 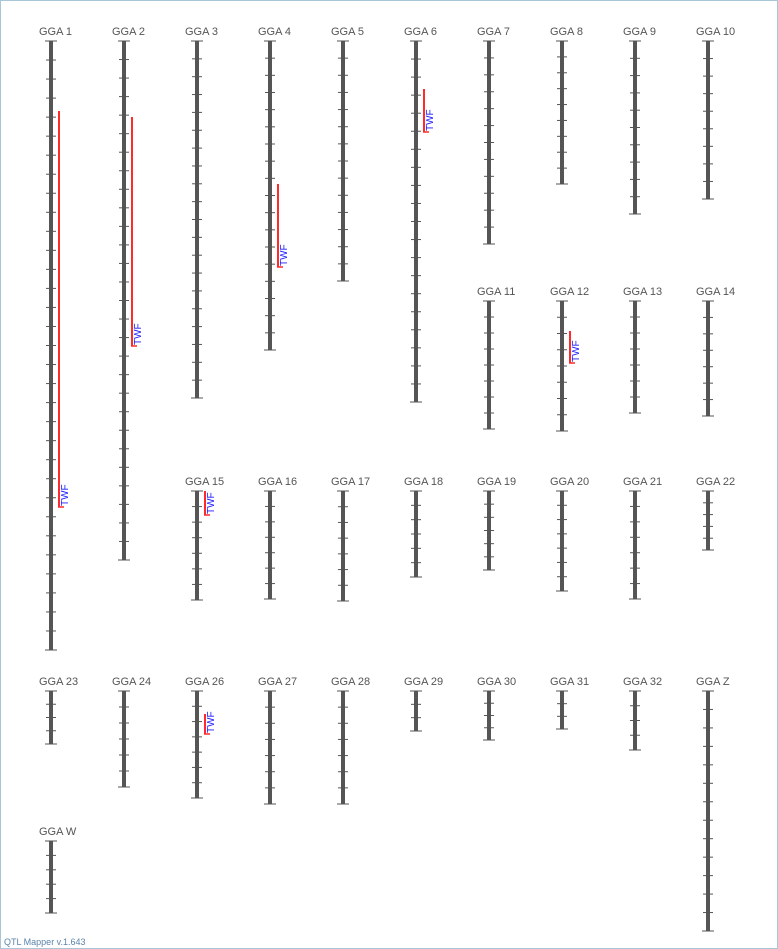 I want to click on chromosome-label: GGA 4, so click(x=274, y=32).